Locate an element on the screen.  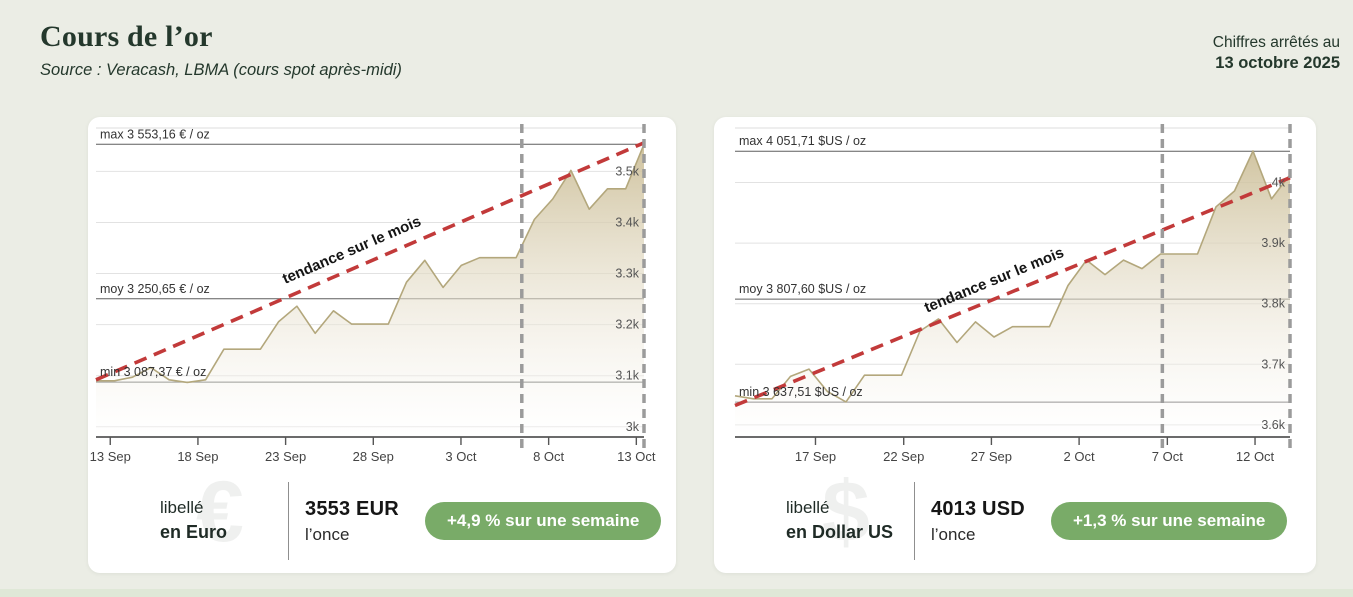
price-value: 3553 EUR is located at coordinates (352, 509).